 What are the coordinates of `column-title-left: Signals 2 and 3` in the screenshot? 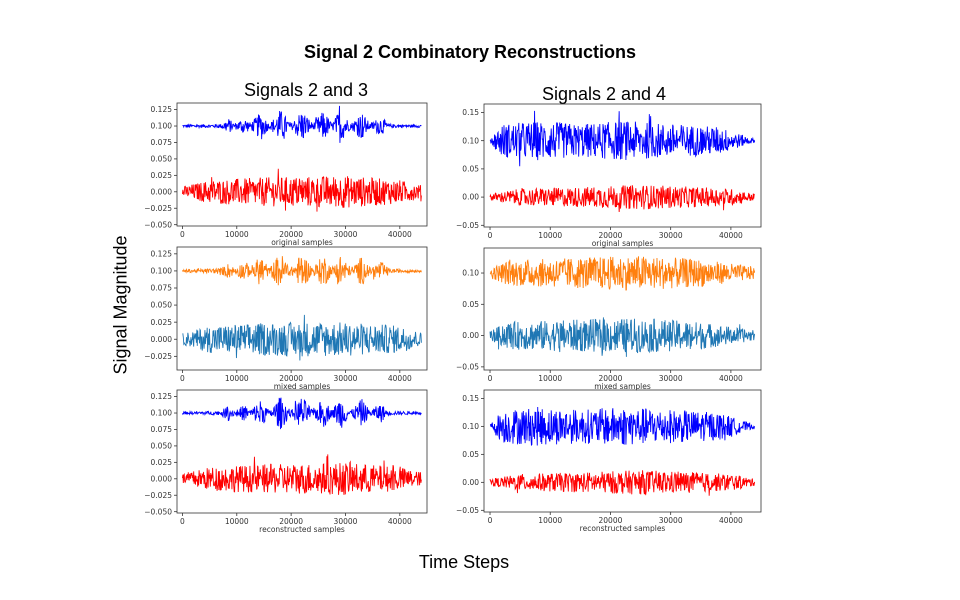 It's located at (306, 90).